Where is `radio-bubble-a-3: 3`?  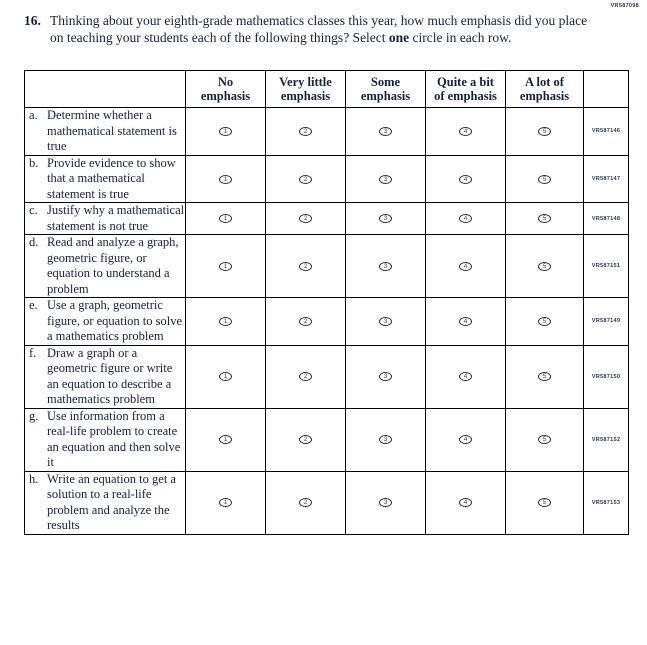 radio-bubble-a-3: 3 is located at coordinates (385, 132).